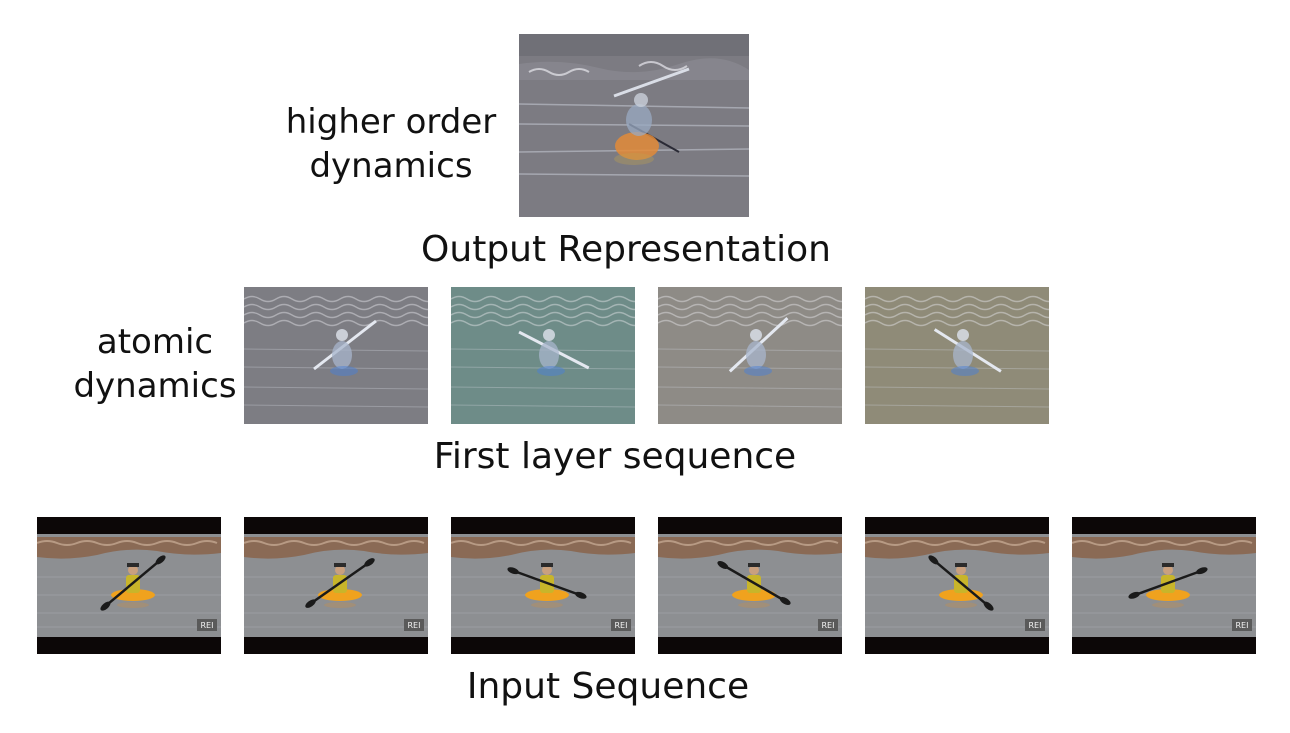 The height and width of the screenshot is (733, 1290). I want to click on higher-order-line1: higher order, so click(391, 122).